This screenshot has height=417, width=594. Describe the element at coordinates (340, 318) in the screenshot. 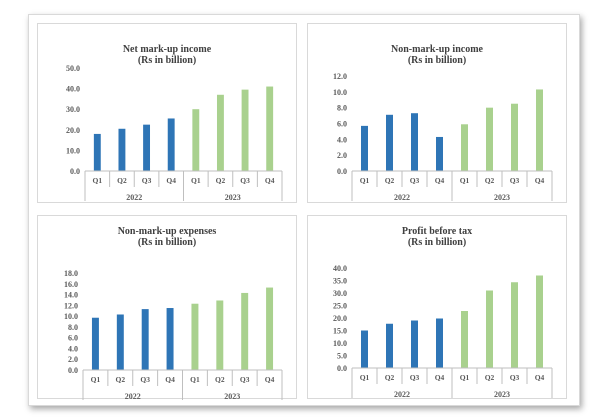

I see `y-tick-label: 20.0` at that location.